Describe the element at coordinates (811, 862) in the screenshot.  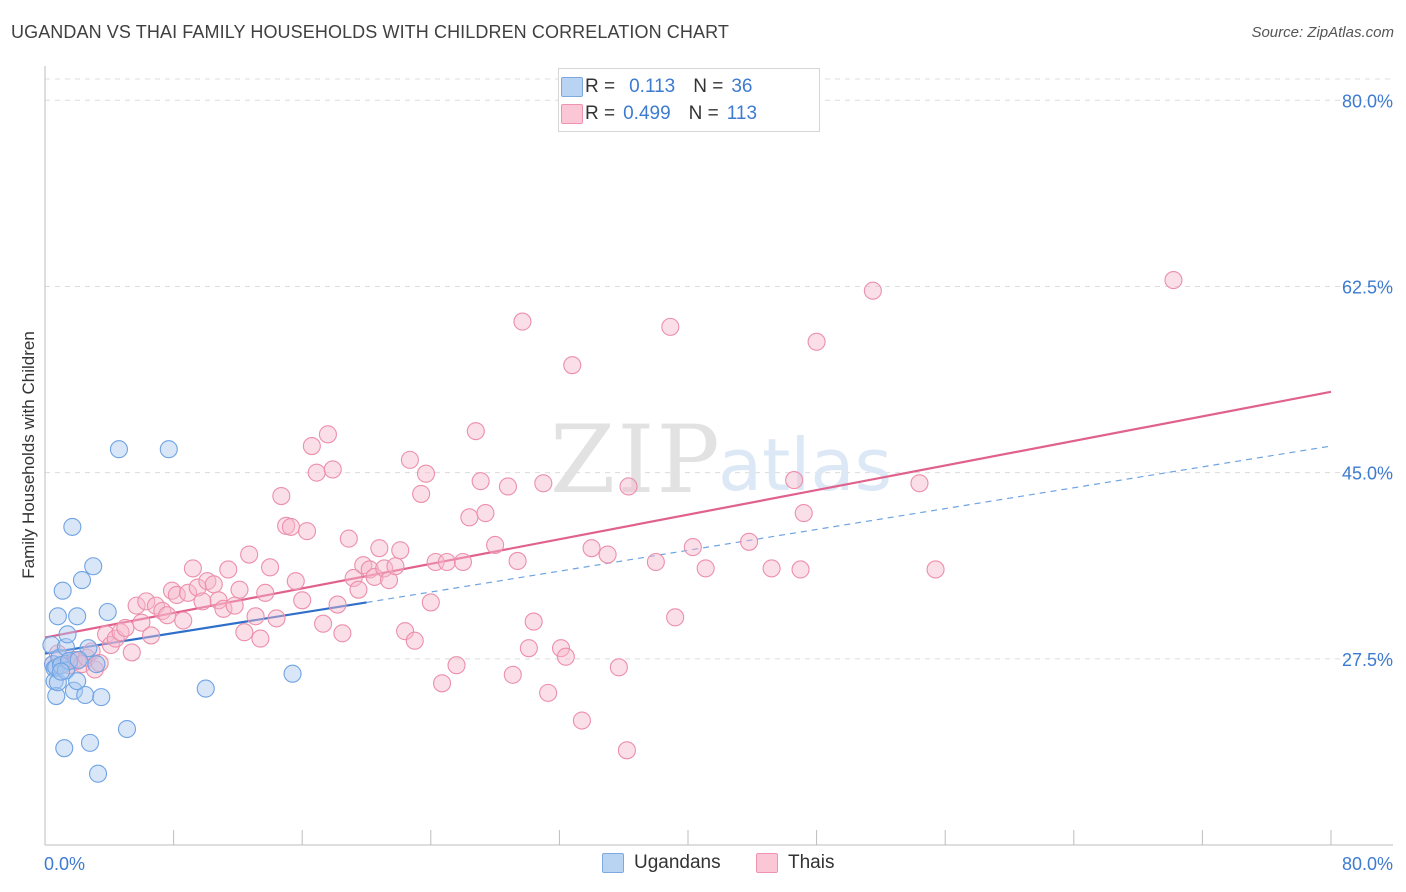
I see `bottom-legend-label: Thais` at that location.